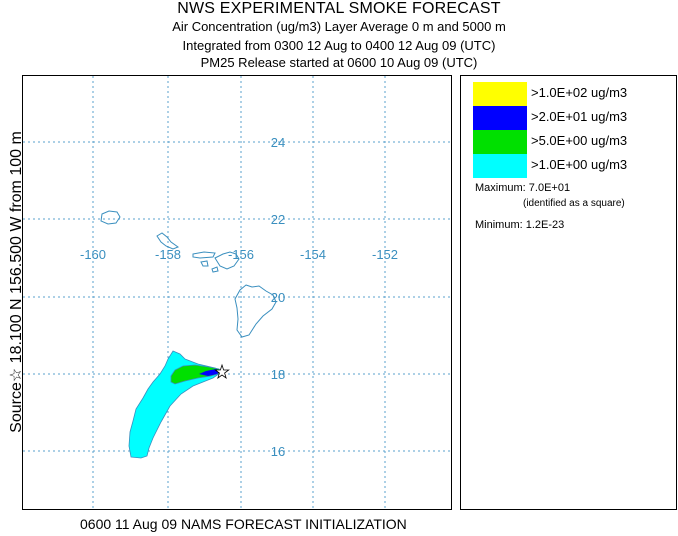 The image size is (678, 536). I want to click on maximum-note: (identified as a square), so click(574, 203).